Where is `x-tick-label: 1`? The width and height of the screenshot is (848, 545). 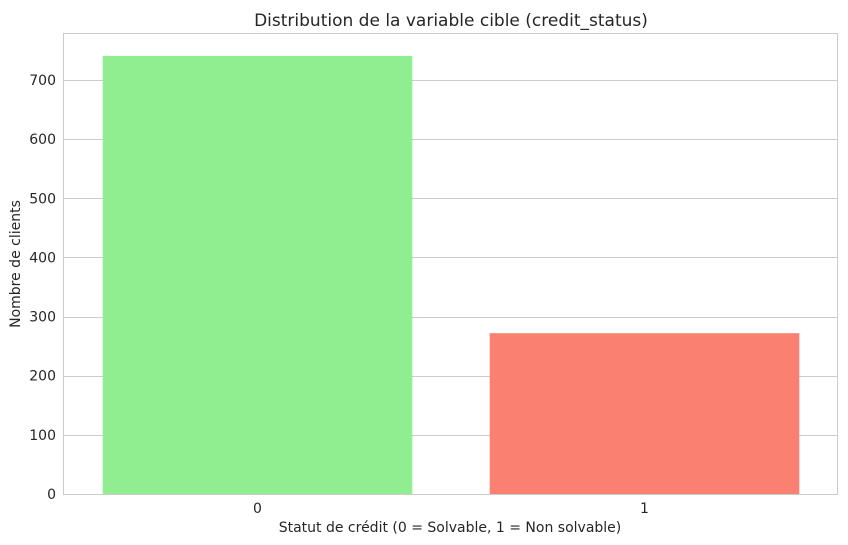 x-tick-label: 1 is located at coordinates (644, 509).